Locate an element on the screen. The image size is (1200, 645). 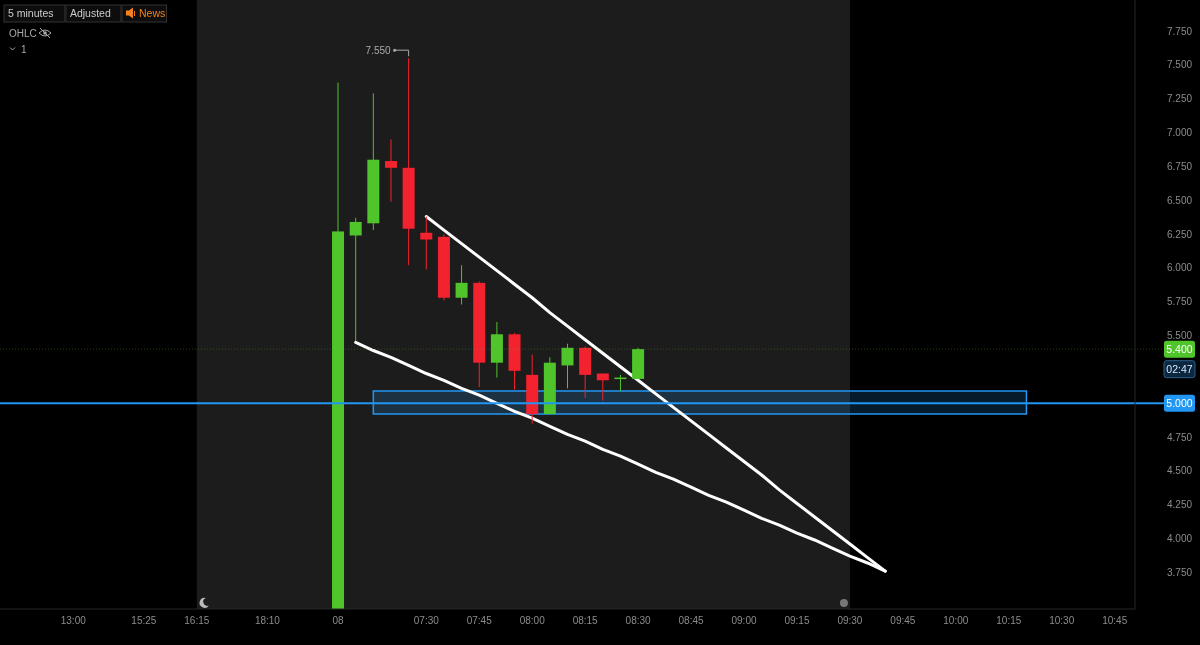
x-tick-label: 07:45 is located at coordinates (479, 620).